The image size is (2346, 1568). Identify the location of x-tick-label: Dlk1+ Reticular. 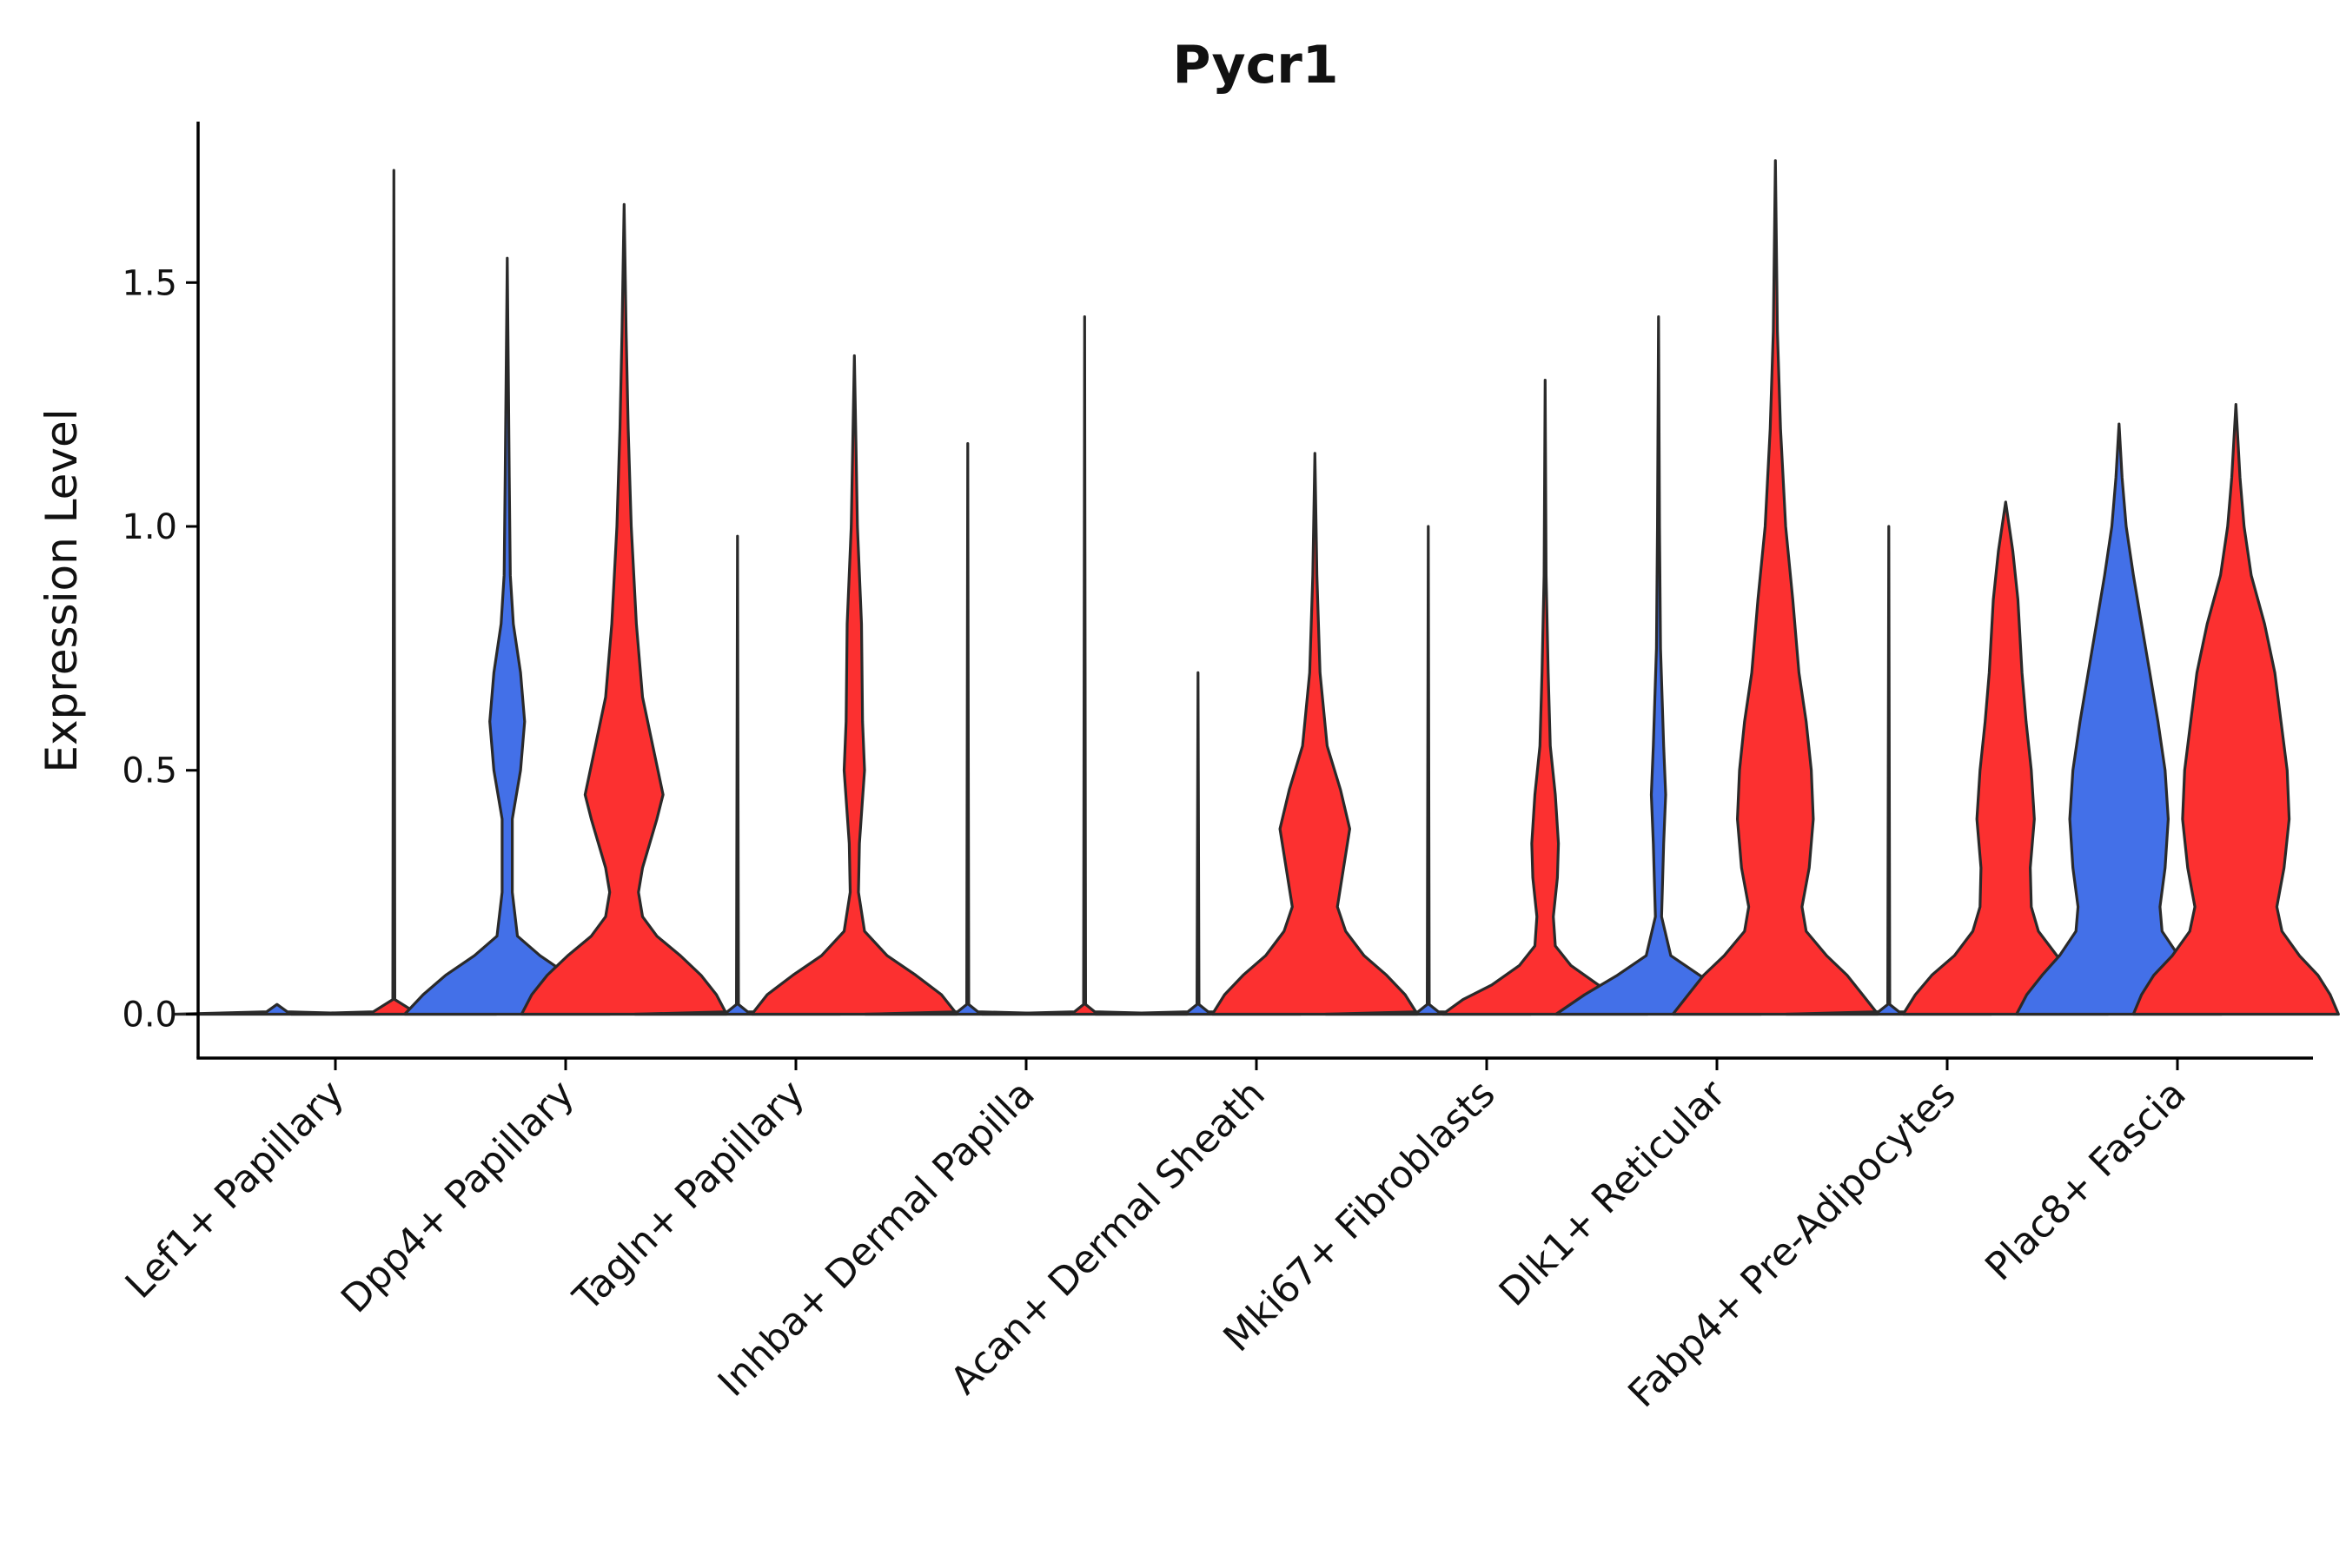
(1613, 1193).